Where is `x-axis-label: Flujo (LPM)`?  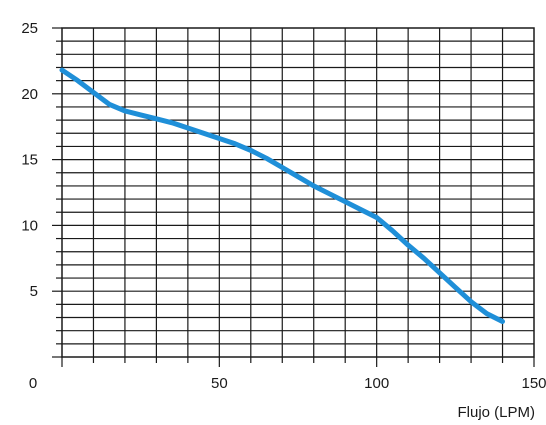 x-axis-label: Flujo (LPM) is located at coordinates (496, 412).